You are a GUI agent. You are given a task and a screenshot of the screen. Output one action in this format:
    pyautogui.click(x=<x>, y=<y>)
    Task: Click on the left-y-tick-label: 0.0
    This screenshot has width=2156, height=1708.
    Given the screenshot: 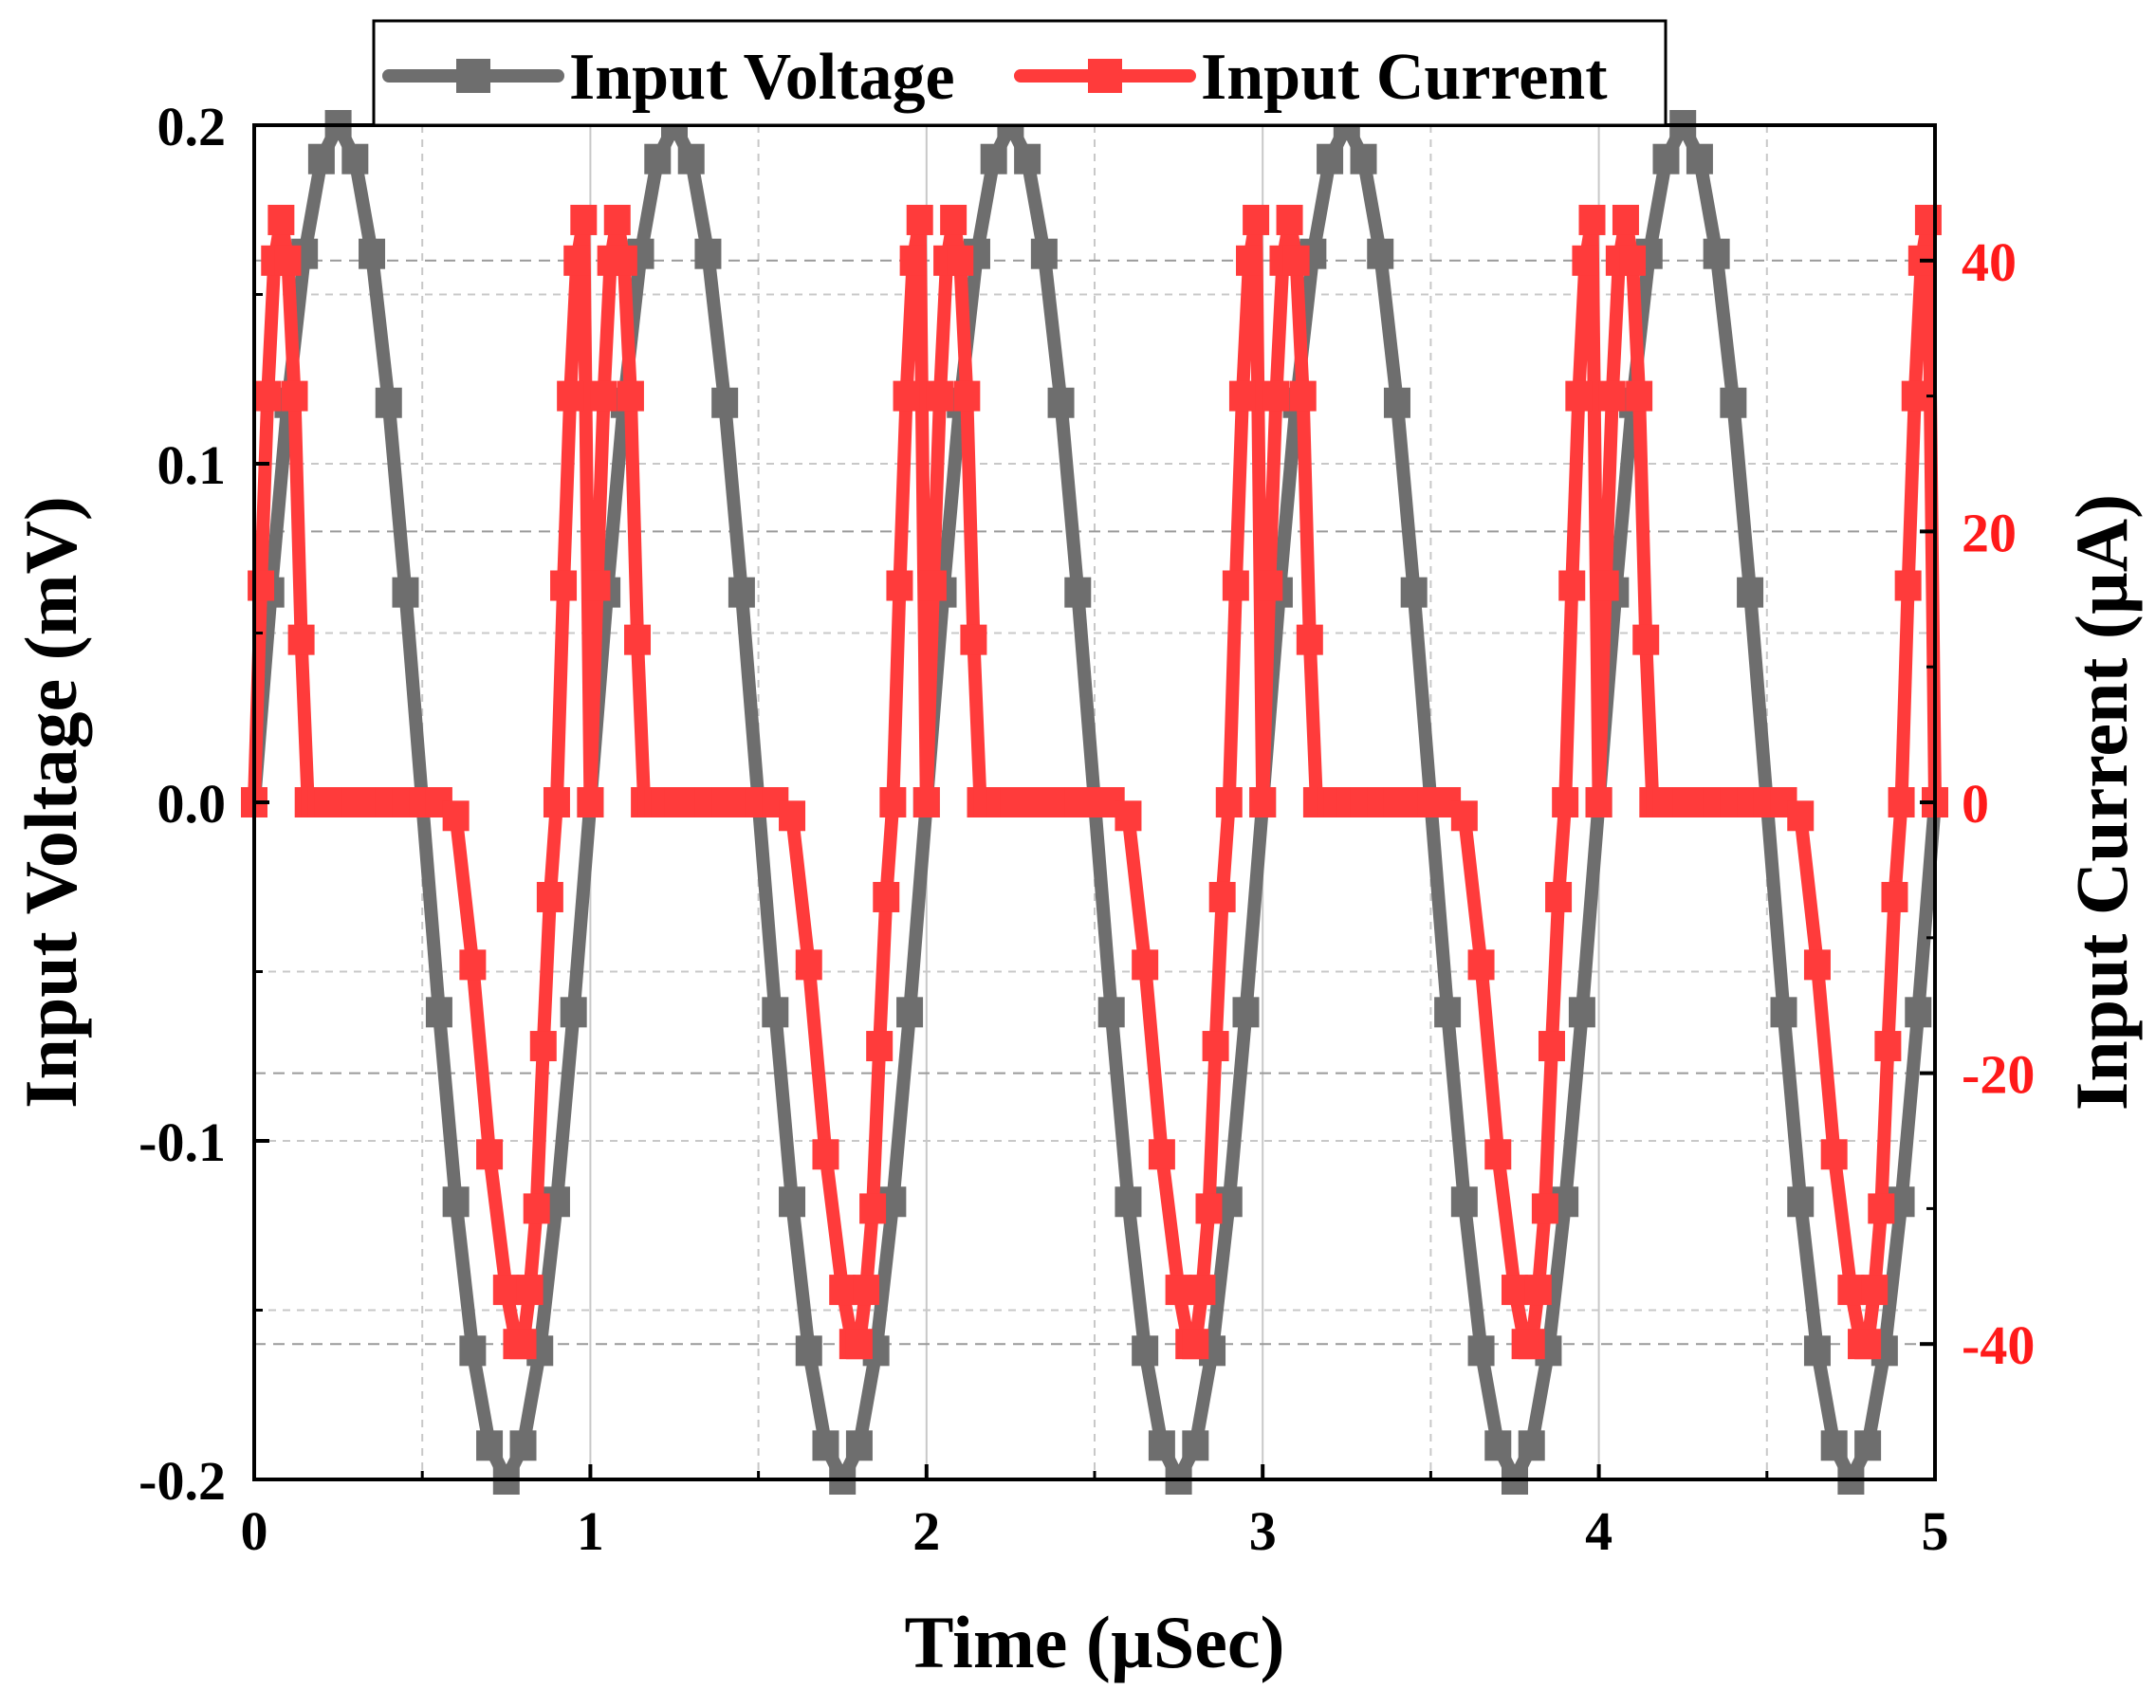 What is the action you would take?
    pyautogui.click(x=192, y=804)
    